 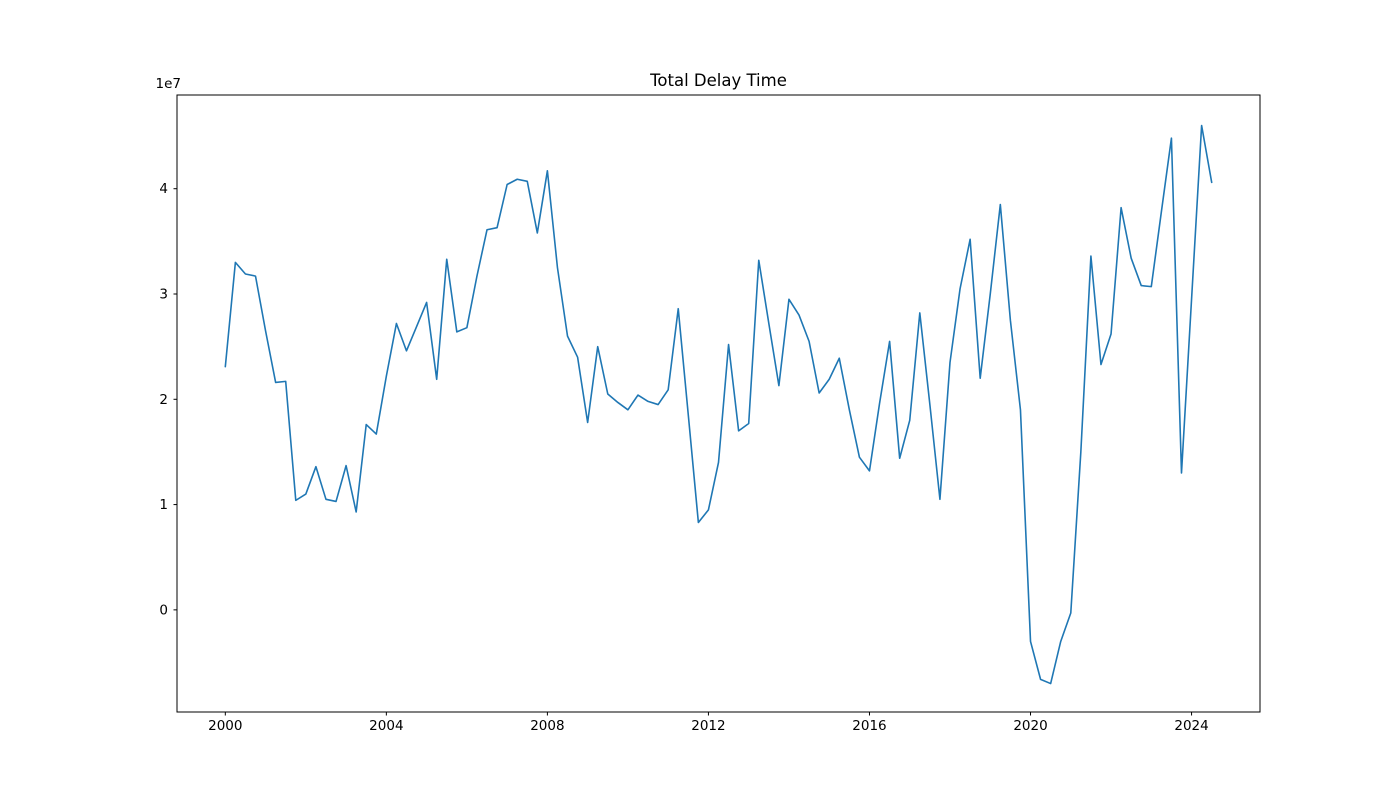 I want to click on y-tick-label: 2, so click(x=163, y=400).